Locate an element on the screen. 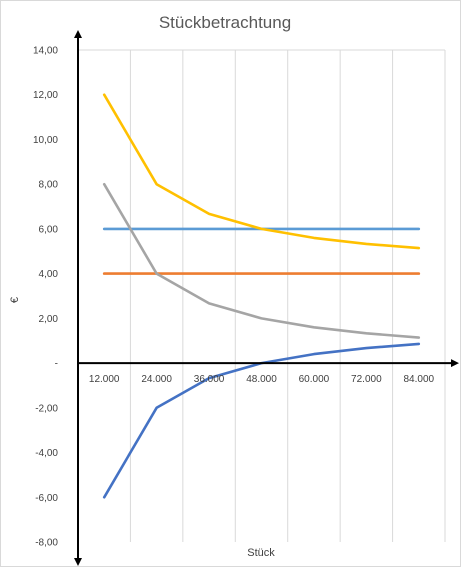 The image size is (461, 567). x-tick-label: 48.000 is located at coordinates (261, 379).